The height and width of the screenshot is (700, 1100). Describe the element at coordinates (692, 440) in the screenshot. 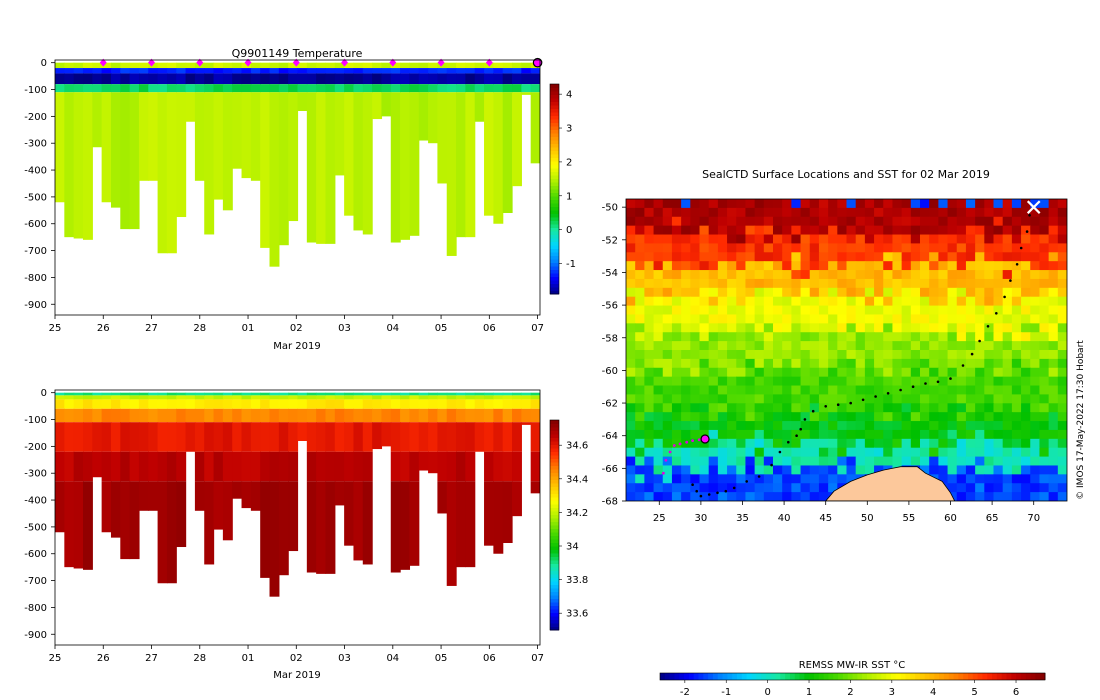

I see `recent-track-point` at that location.